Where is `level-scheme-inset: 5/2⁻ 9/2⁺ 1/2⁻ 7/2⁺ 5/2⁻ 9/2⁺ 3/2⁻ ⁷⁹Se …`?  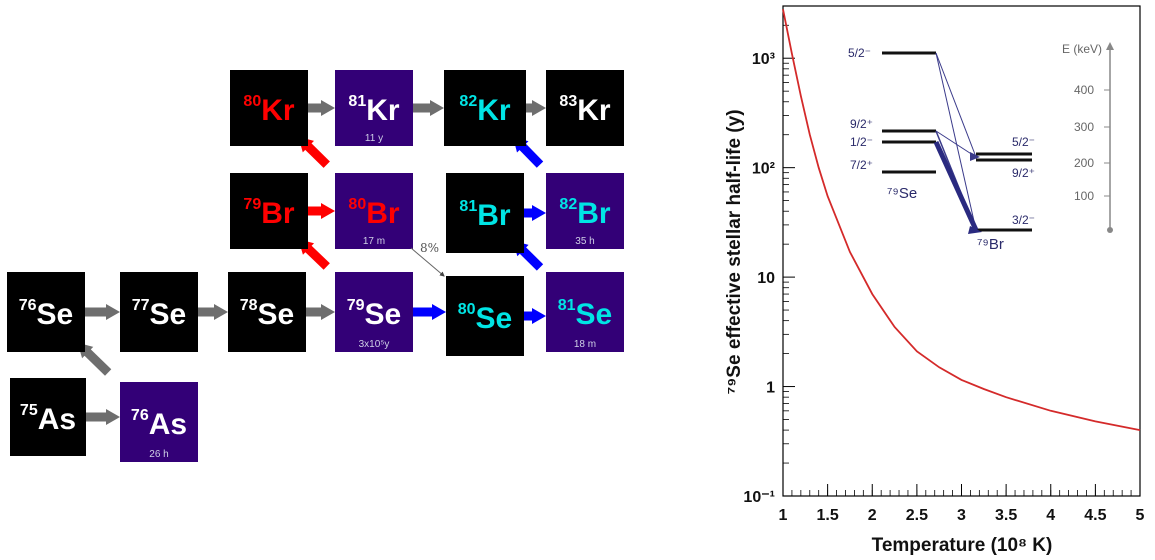
level-scheme-inset: 5/2⁻ 9/2⁺ 1/2⁻ 7/2⁺ 5/2⁻ 9/2⁺ 3/2⁻ ⁷⁹Se … is located at coordinates (981, 147).